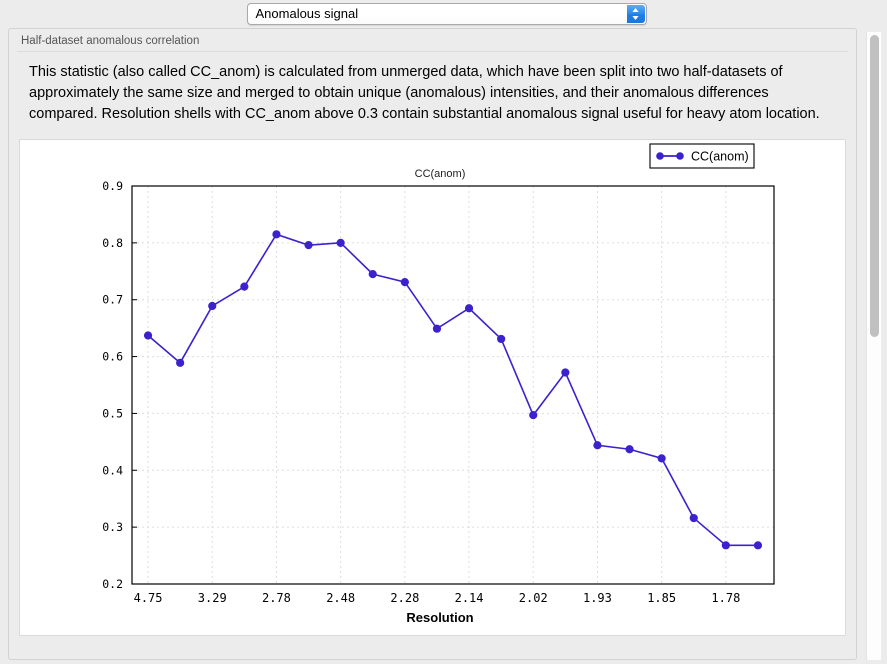 The height and width of the screenshot is (664, 887). I want to click on scrollbar-thumb, so click(874, 186).